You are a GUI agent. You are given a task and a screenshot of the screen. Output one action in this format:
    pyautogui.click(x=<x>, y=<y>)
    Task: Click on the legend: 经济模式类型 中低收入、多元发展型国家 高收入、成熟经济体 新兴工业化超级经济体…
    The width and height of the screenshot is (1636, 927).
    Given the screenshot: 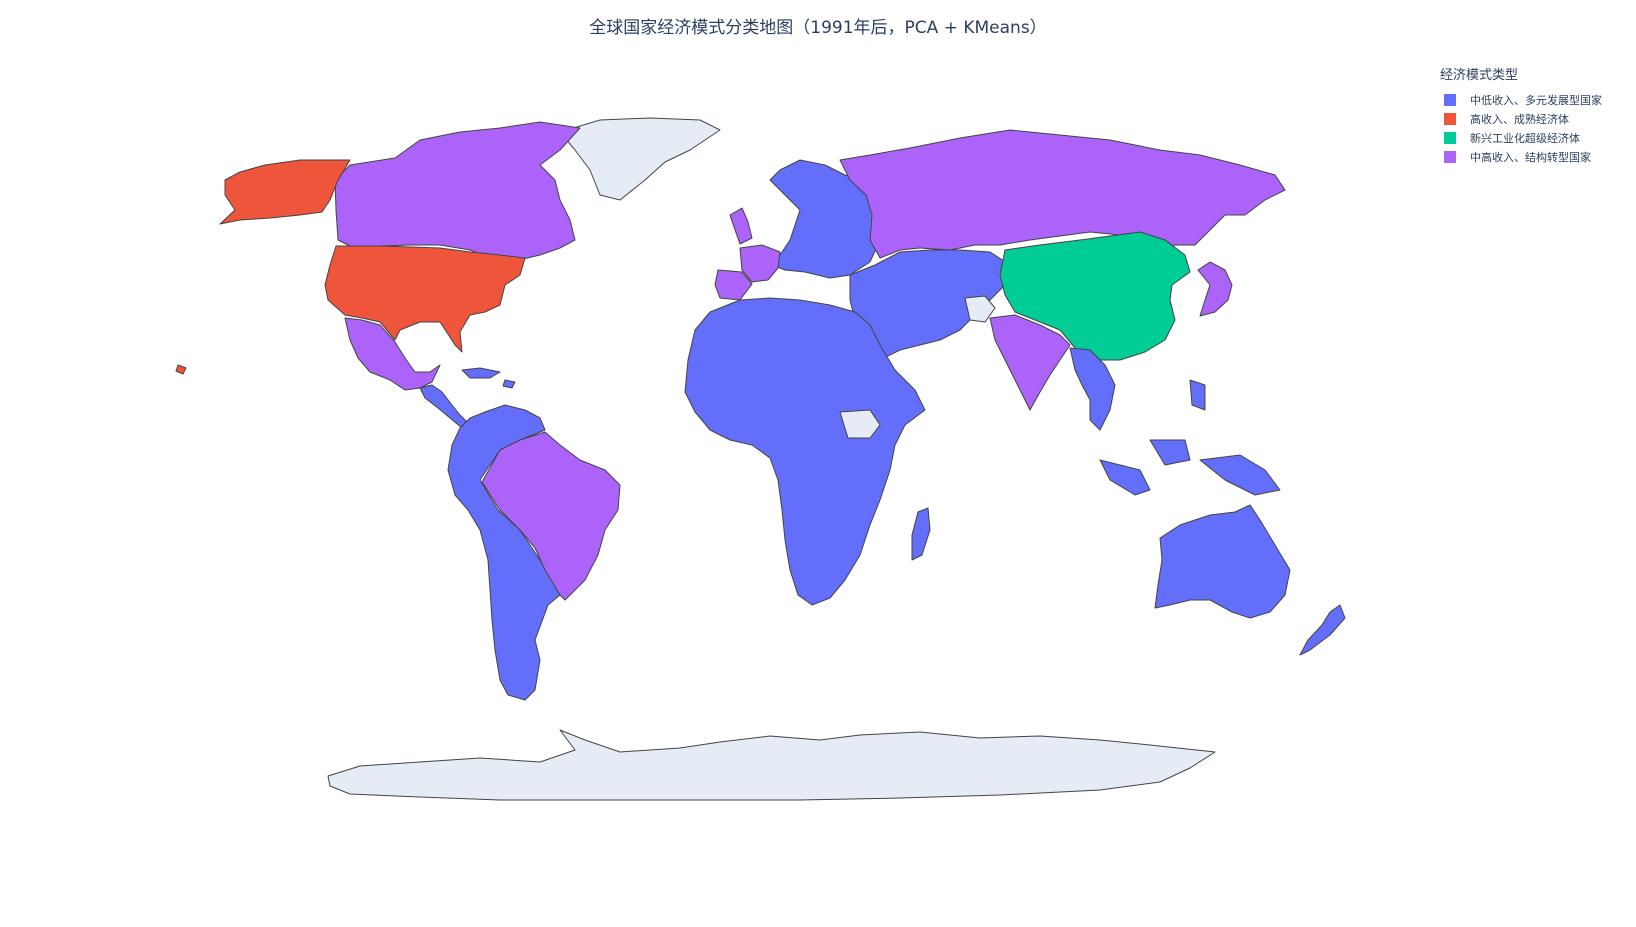 What is the action you would take?
    pyautogui.click(x=1521, y=115)
    